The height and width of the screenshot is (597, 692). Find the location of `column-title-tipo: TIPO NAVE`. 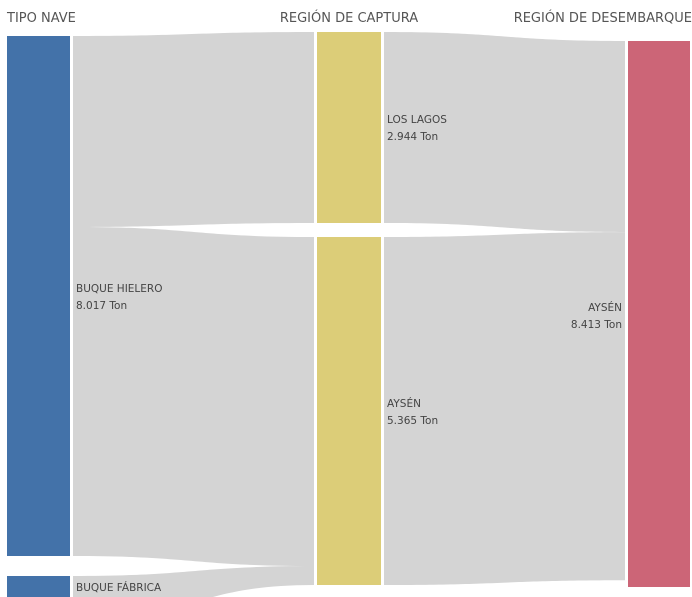

column-title-tipo: TIPO NAVE is located at coordinates (41, 18).